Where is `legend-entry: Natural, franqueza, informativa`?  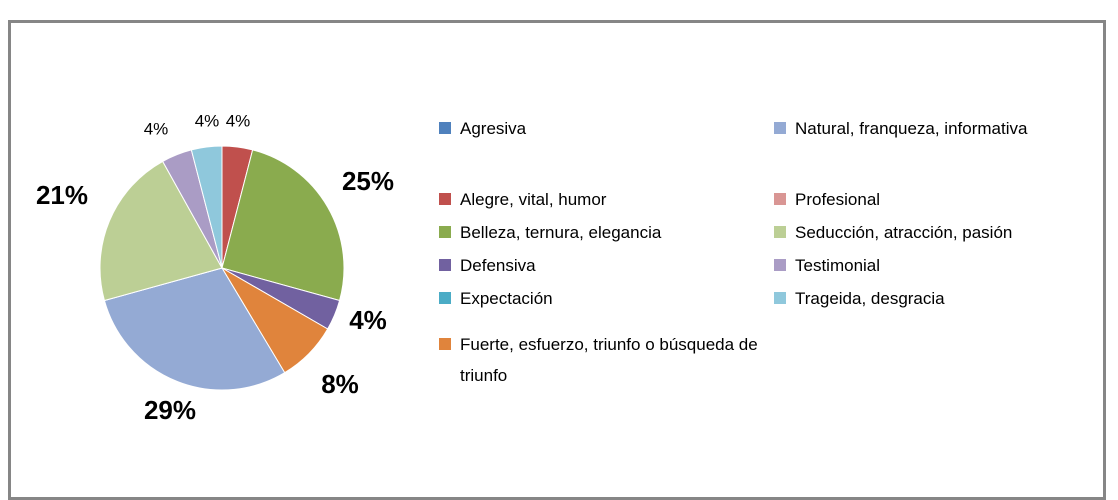
legend-entry: Natural, franqueza, informativa is located at coordinates (943, 128).